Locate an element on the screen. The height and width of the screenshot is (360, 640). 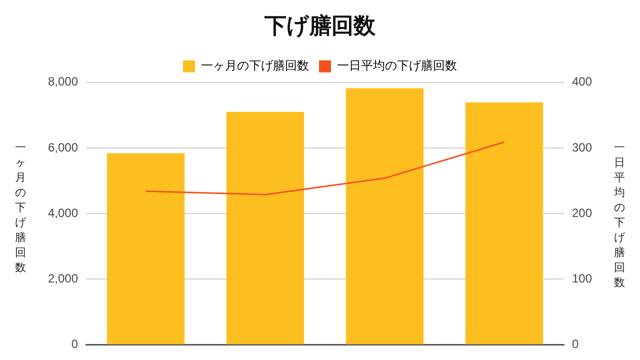
legend-label: 一日平均の下げ膳回数 is located at coordinates (397, 65).